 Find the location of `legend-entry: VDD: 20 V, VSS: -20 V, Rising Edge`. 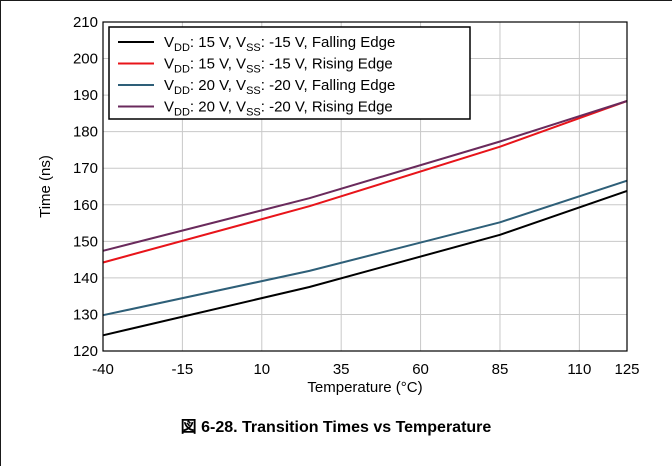

legend-entry: VDD: 20 V, VSS: -20 V, Rising Edge is located at coordinates (278, 109).